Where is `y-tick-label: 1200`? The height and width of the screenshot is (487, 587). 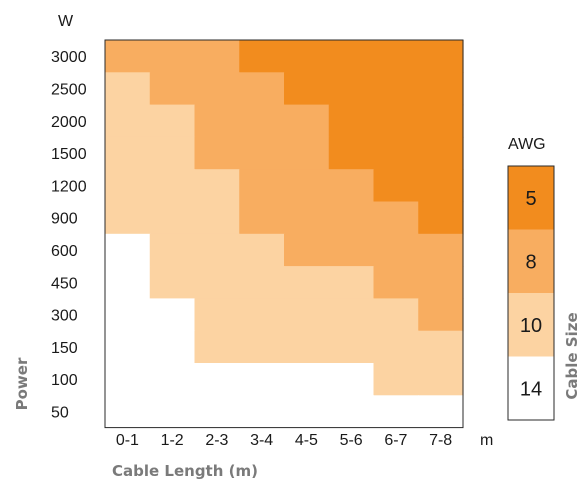 y-tick-label: 1200 is located at coordinates (69, 186).